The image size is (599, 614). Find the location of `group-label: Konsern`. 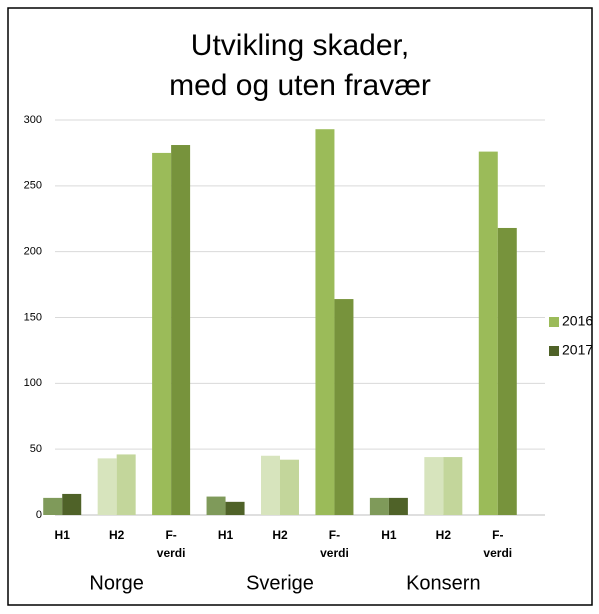

group-label: Konsern is located at coordinates (443, 583).